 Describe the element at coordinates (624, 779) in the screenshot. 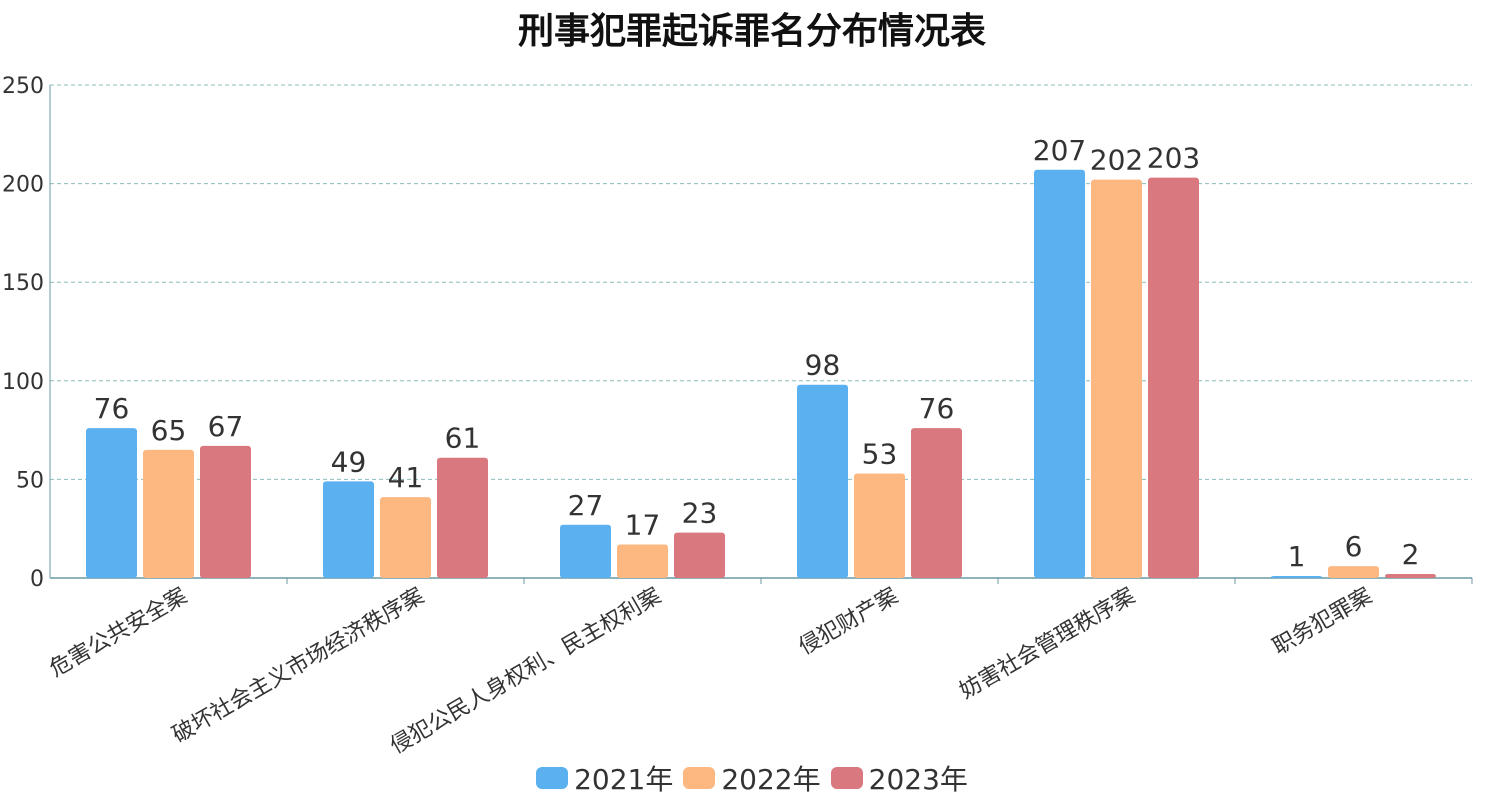

I see `legend-label: 2021年` at that location.